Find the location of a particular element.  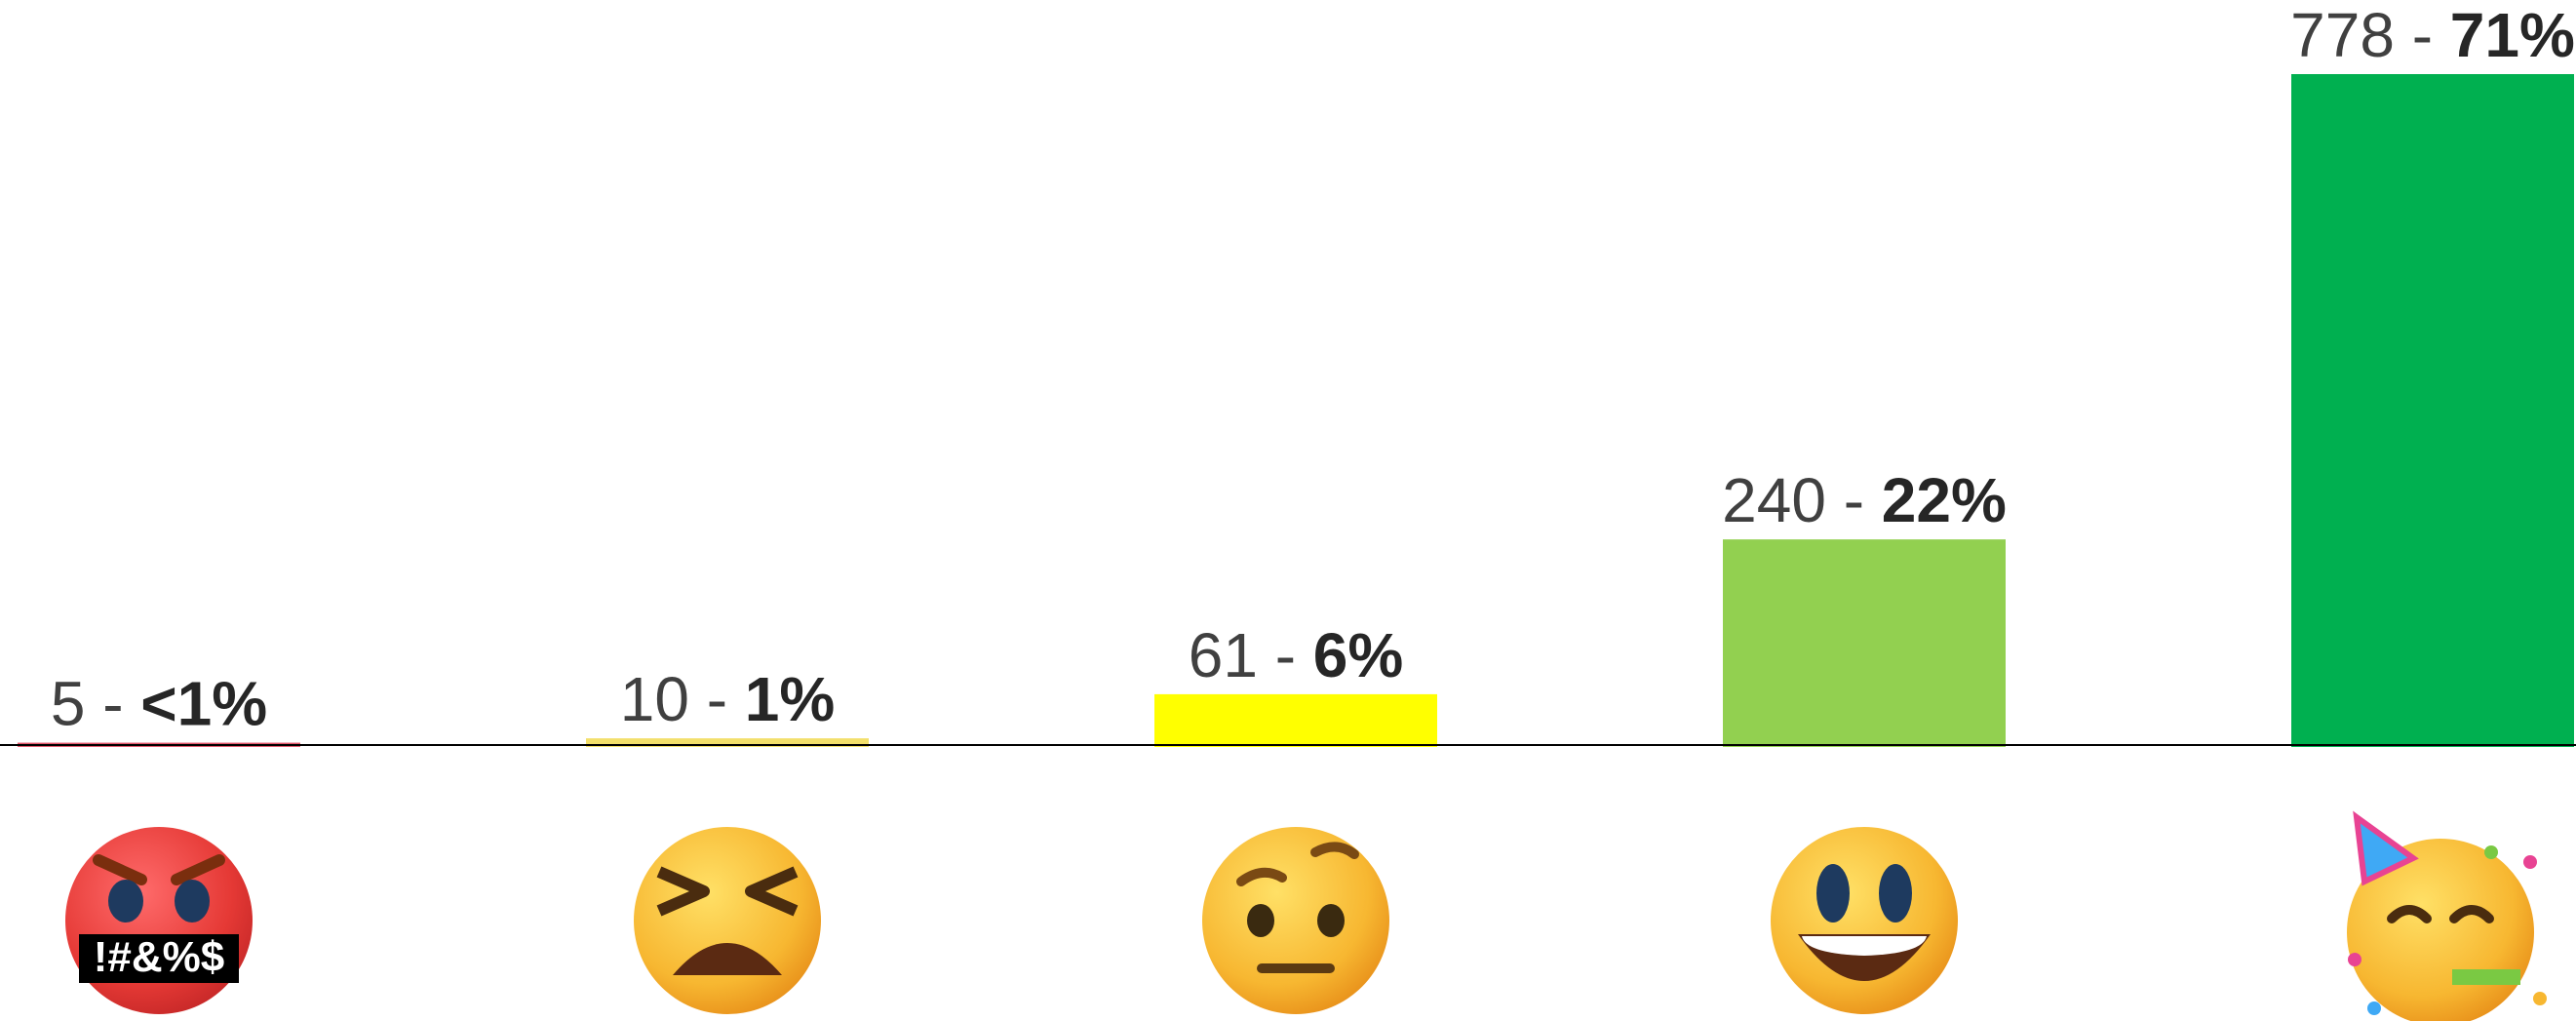

value-label: 778 - 71% is located at coordinates (2432, 35).